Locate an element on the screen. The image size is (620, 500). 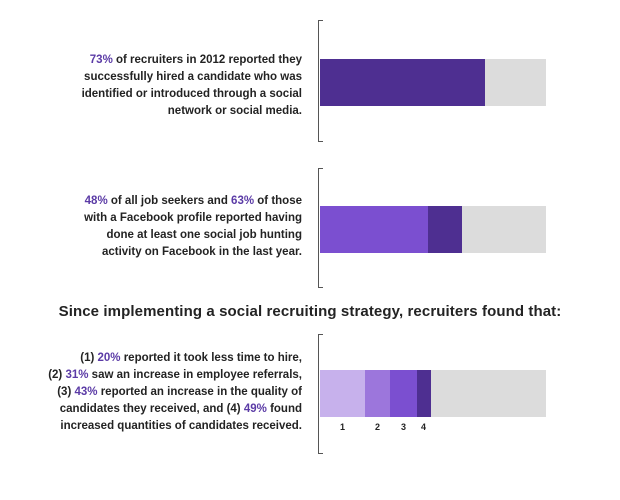
stat-block-1-line-2: successfully hired a candidate who was is located at coordinates (193, 77).